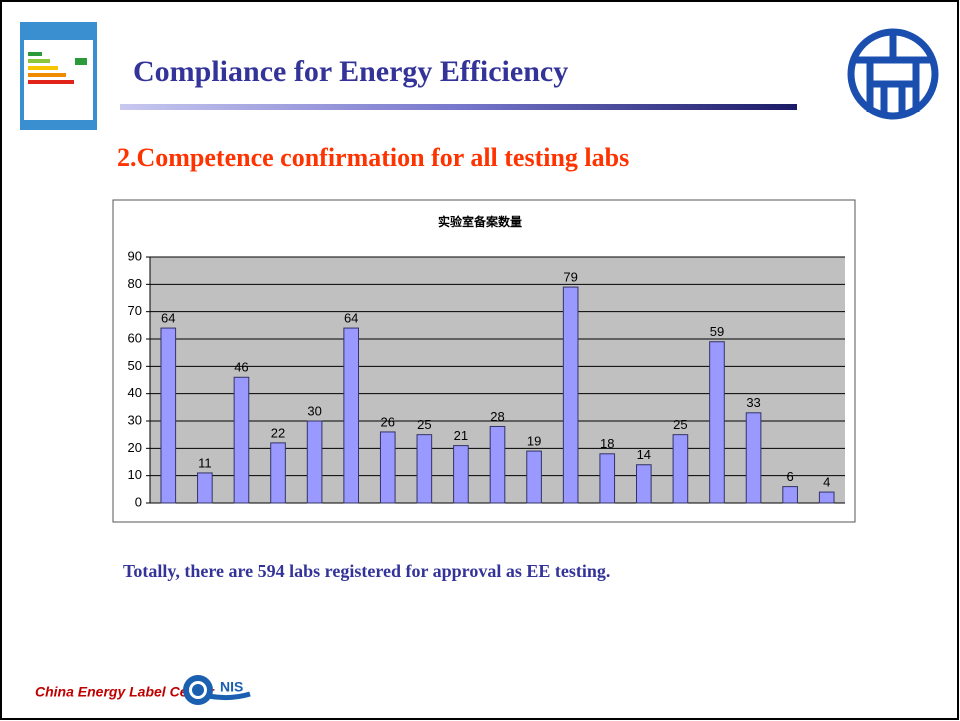 The width and height of the screenshot is (960, 721). What do you see at coordinates (458, 107) in the screenshot?
I see `title-underline` at bounding box center [458, 107].